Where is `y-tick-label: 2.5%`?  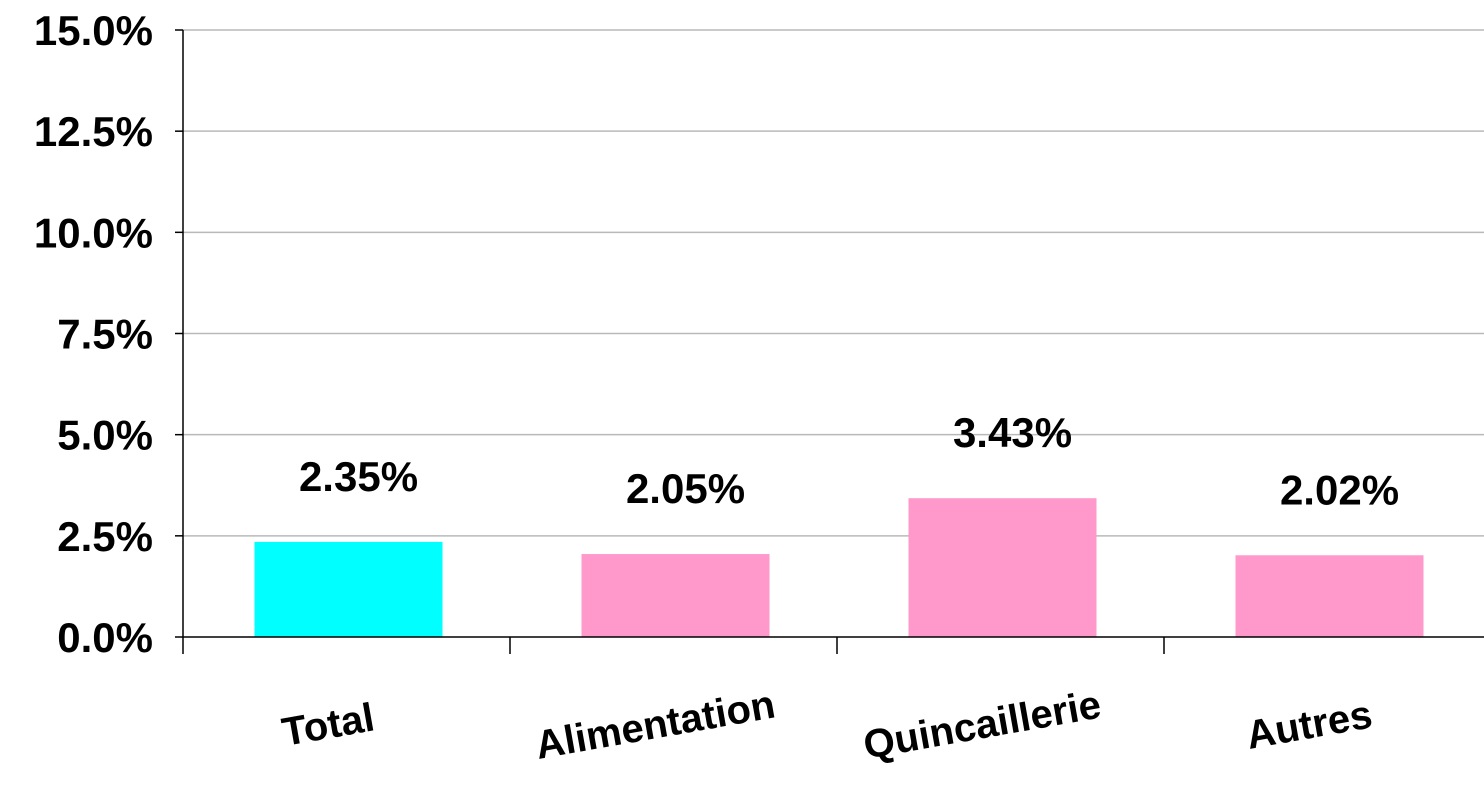
y-tick-label: 2.5% is located at coordinates (105, 536).